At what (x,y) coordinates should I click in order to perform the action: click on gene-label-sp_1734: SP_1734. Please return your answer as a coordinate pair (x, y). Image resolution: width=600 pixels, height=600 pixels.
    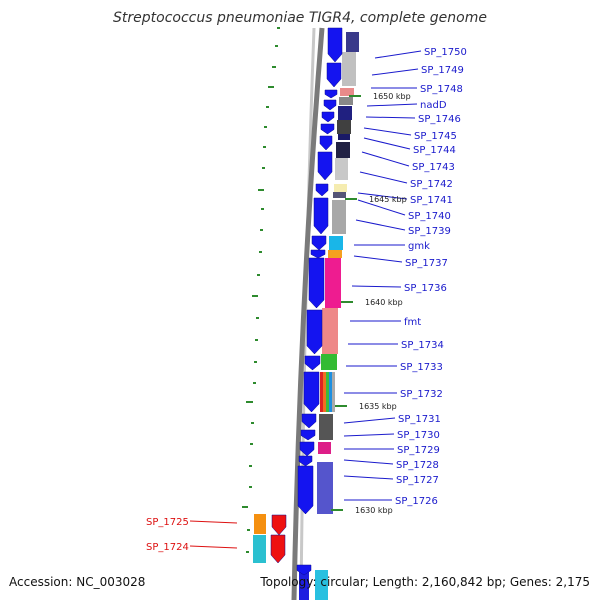
    Looking at the image, I should click on (422, 345).